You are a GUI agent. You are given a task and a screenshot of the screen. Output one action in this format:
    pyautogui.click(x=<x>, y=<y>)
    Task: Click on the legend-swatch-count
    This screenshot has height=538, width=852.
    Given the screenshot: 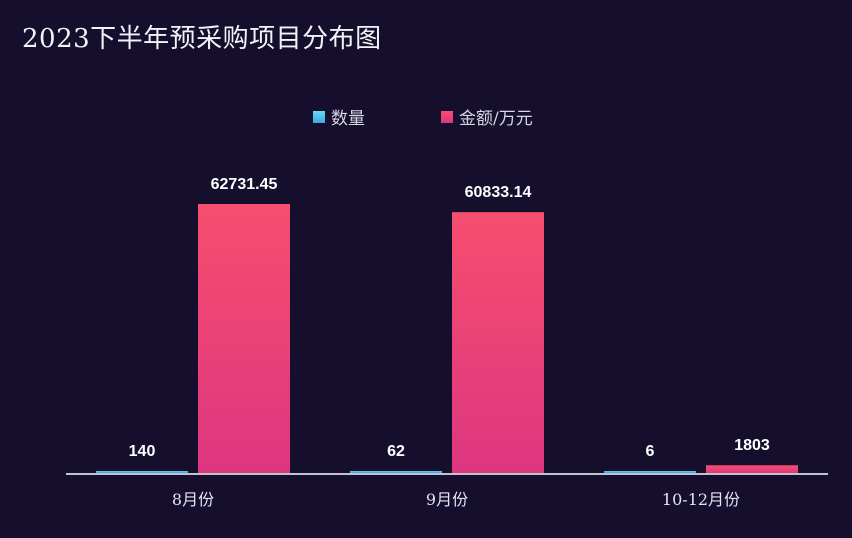 What is the action you would take?
    pyautogui.click(x=319, y=116)
    